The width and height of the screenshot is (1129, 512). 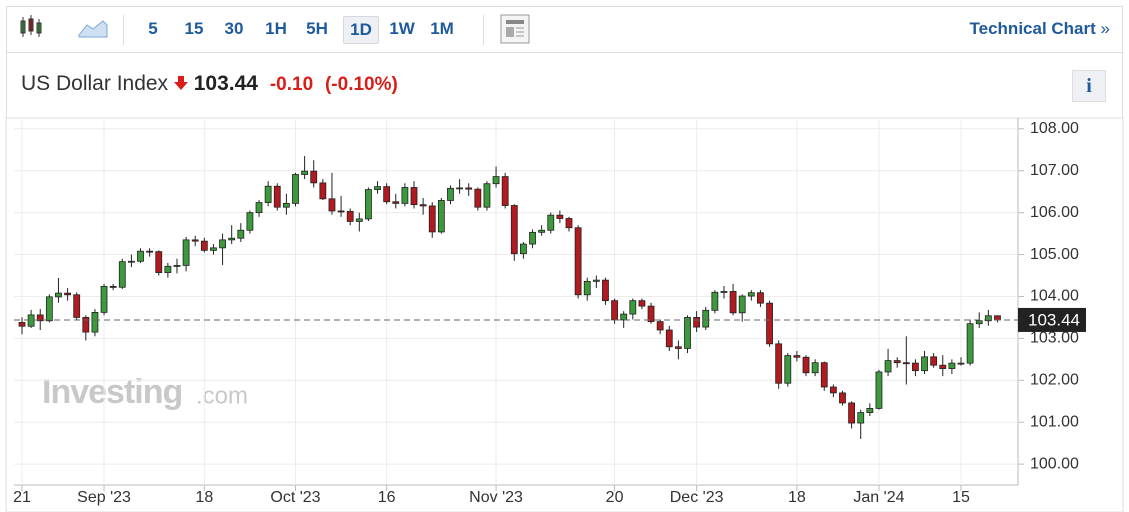 I want to click on last-price-box, so click(x=1052, y=319).